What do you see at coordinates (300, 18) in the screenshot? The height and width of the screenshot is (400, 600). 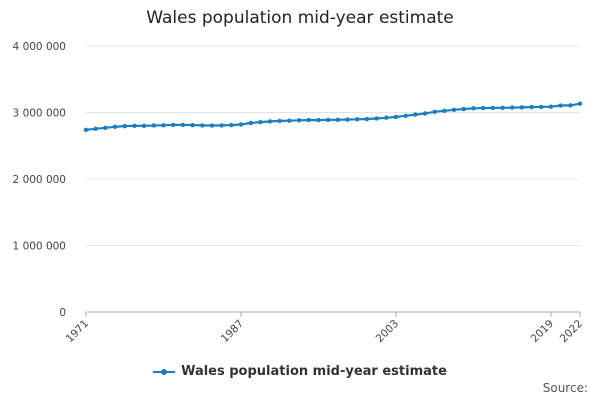 I see `chart-title: Wales population mid-year estimate` at bounding box center [300, 18].